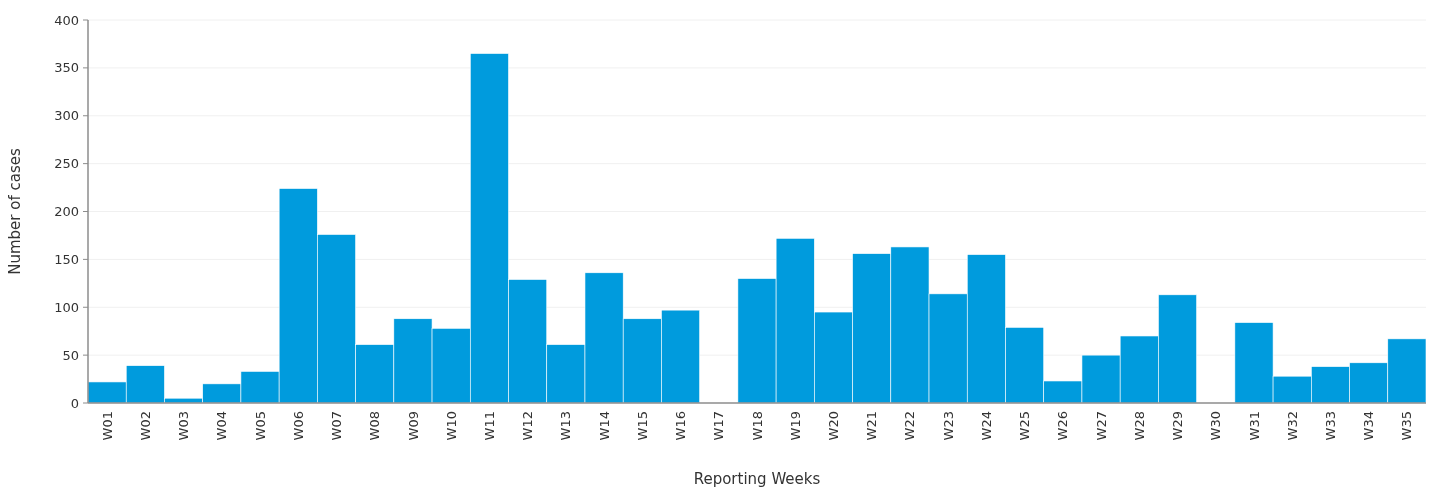 The width and height of the screenshot is (1434, 490). Describe the element at coordinates (834, 426) in the screenshot. I see `x-tick-label: W20` at that location.